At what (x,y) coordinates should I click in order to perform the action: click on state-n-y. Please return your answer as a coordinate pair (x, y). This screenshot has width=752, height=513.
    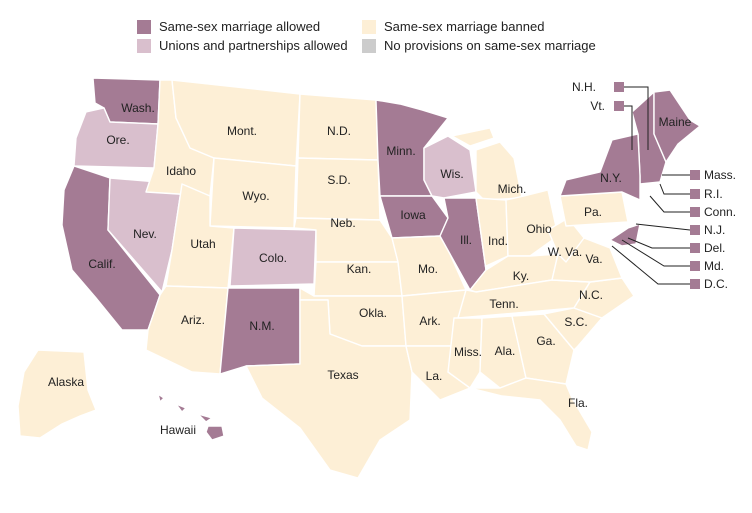
    Looking at the image, I should click on (600, 167).